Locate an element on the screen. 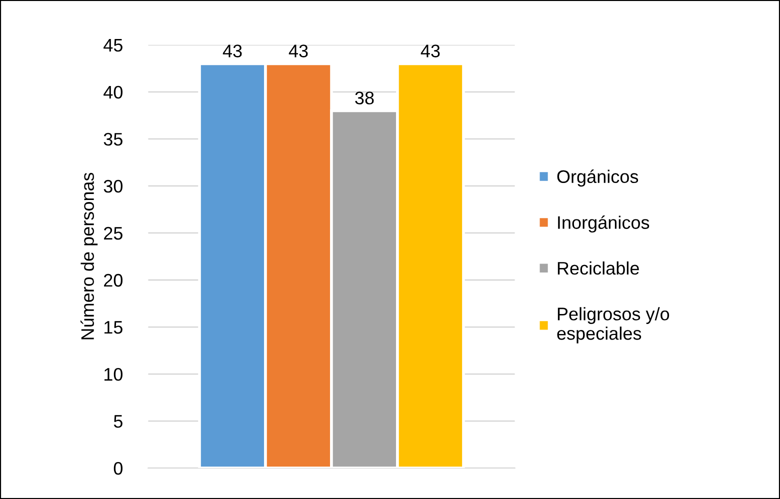  y-tick-label: 15 is located at coordinates (113, 327).